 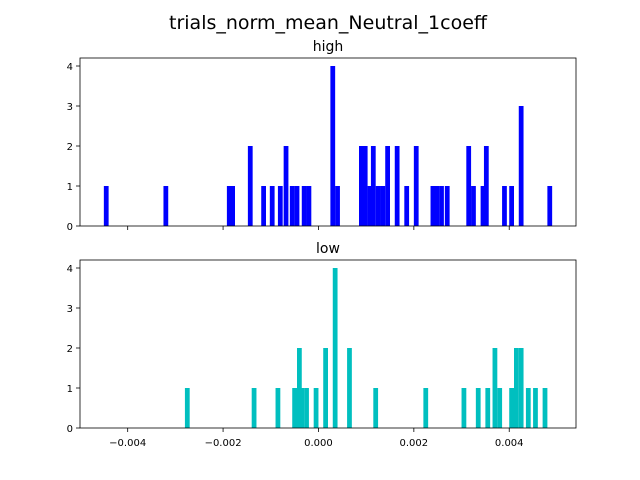 I want to click on figure-title: trials_norm_mean_Neutral_1coeff, so click(x=328, y=23).